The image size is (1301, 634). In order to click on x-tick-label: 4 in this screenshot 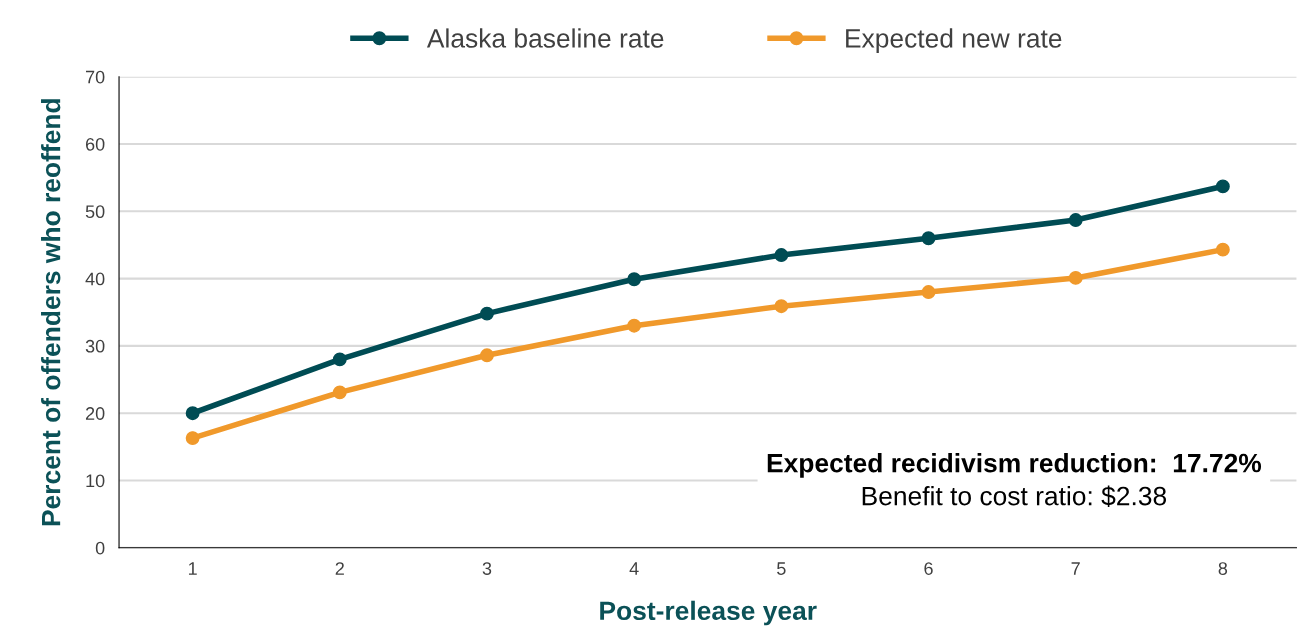, I will do `click(634, 568)`.